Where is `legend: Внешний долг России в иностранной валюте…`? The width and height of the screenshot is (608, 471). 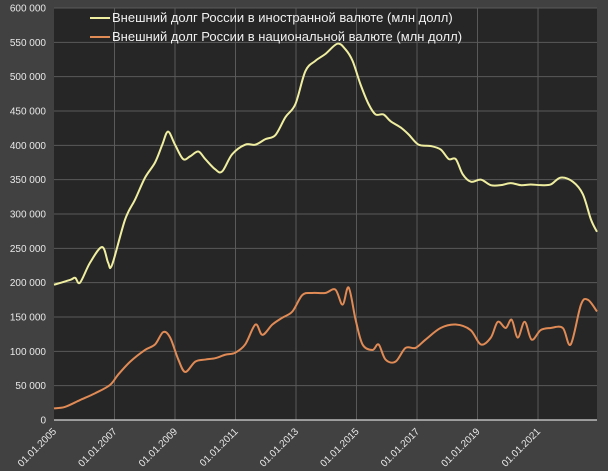 legend: Внешний долг России в иностранной валюте… is located at coordinates (276, 27).